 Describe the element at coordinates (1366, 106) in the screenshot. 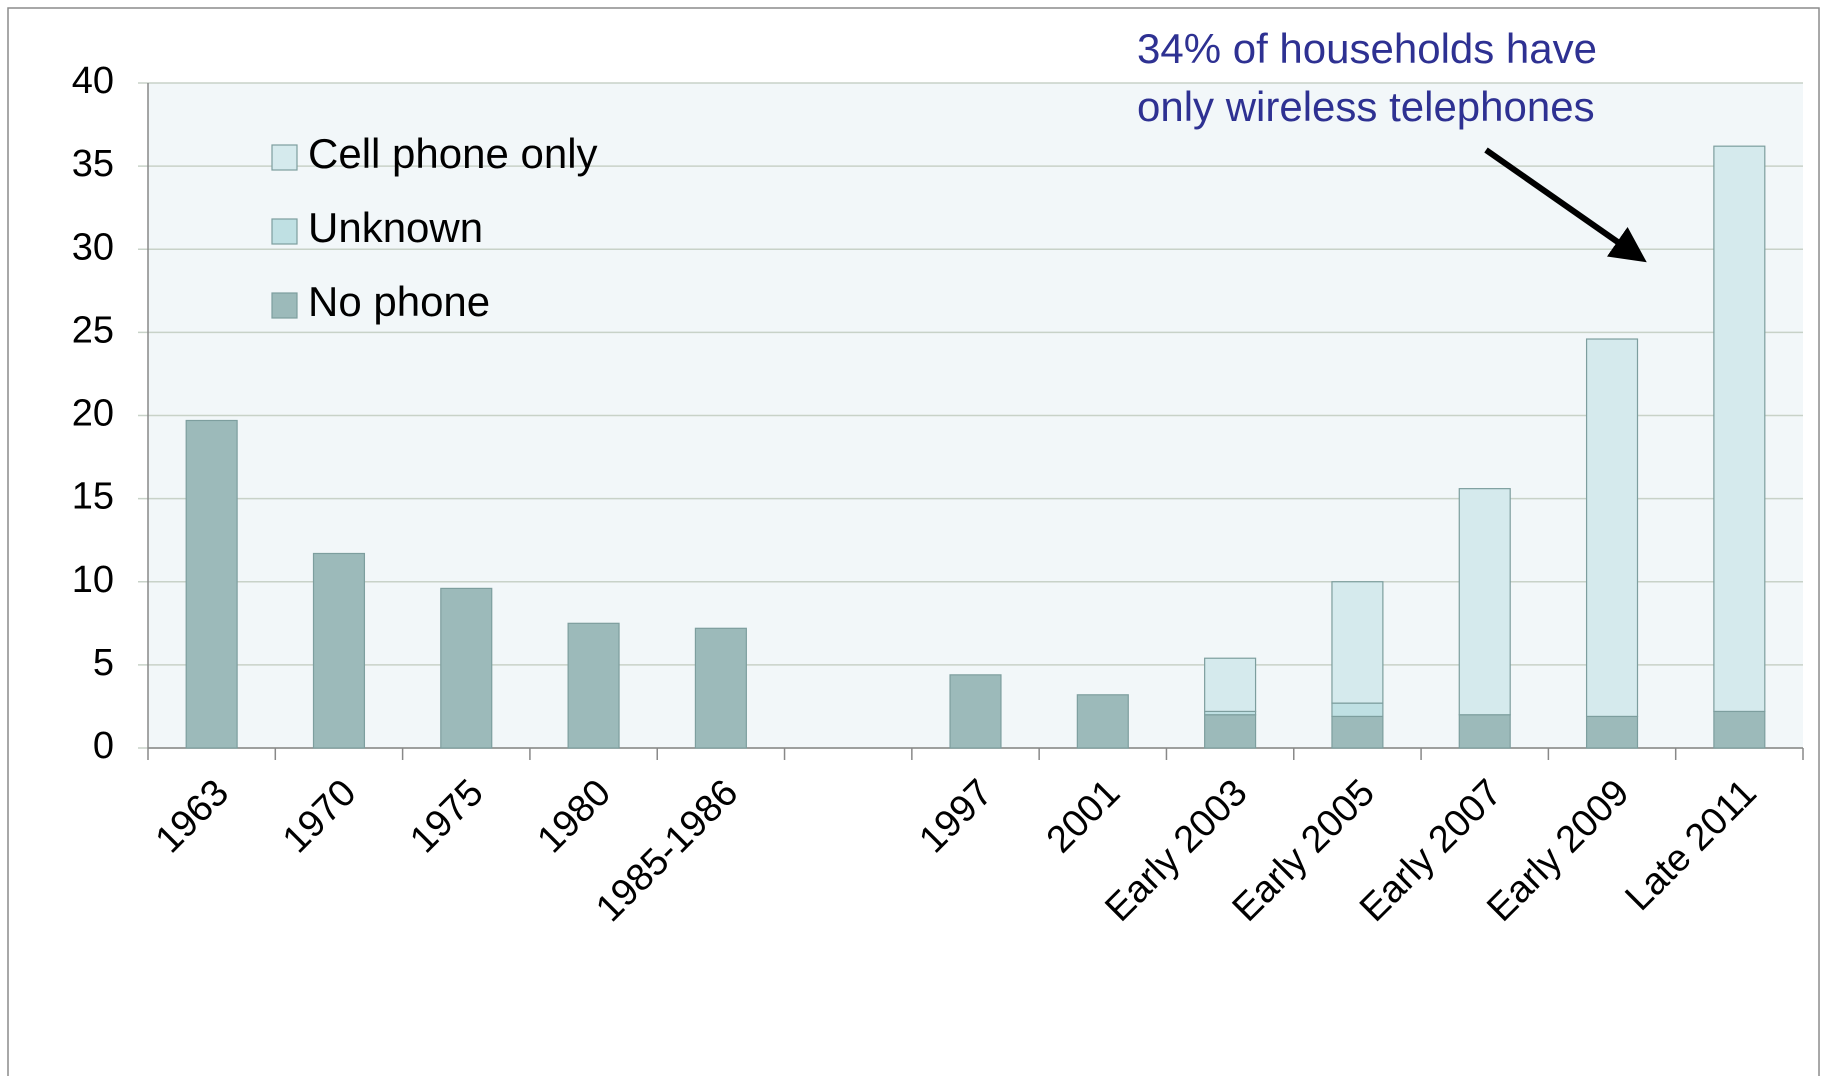

I see `annotation: only wireless telephones` at that location.